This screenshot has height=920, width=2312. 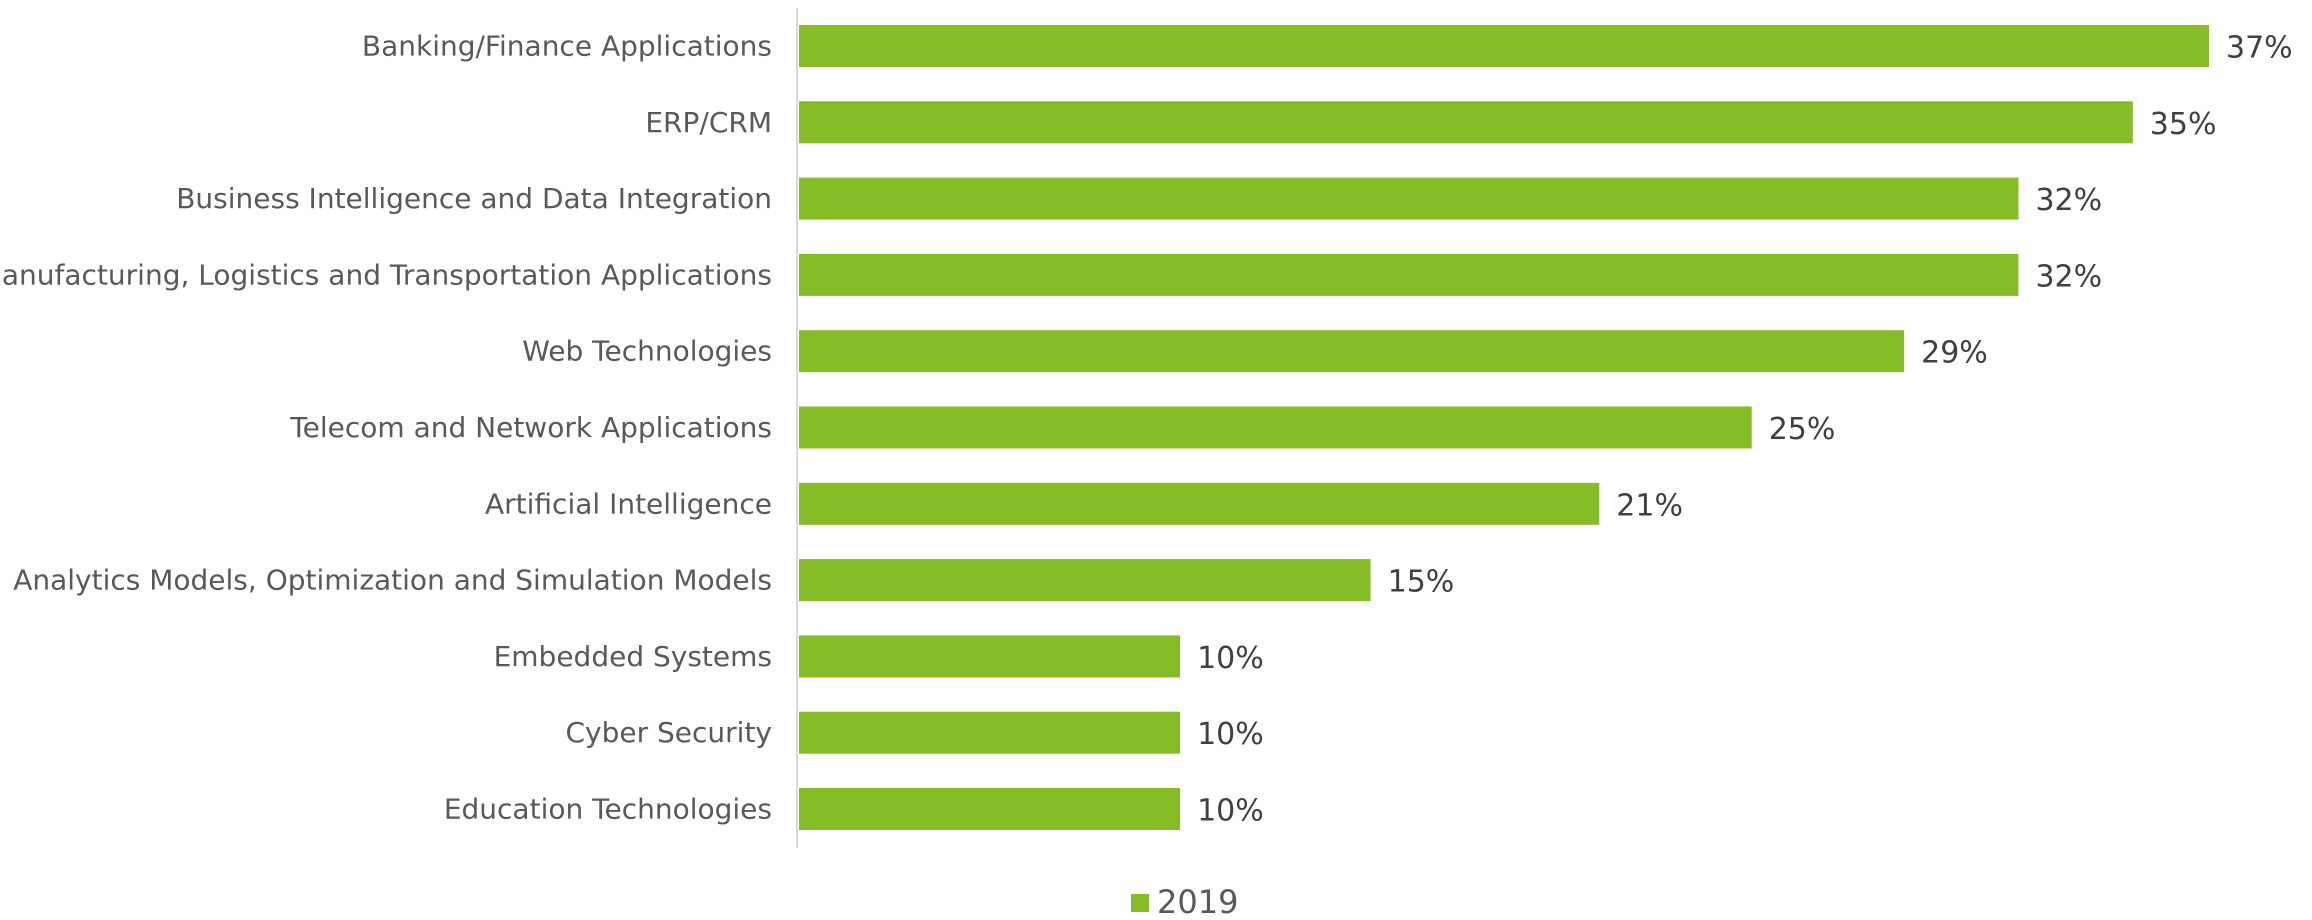 What do you see at coordinates (608, 809) in the screenshot?
I see `category-label: Education Technologies` at bounding box center [608, 809].